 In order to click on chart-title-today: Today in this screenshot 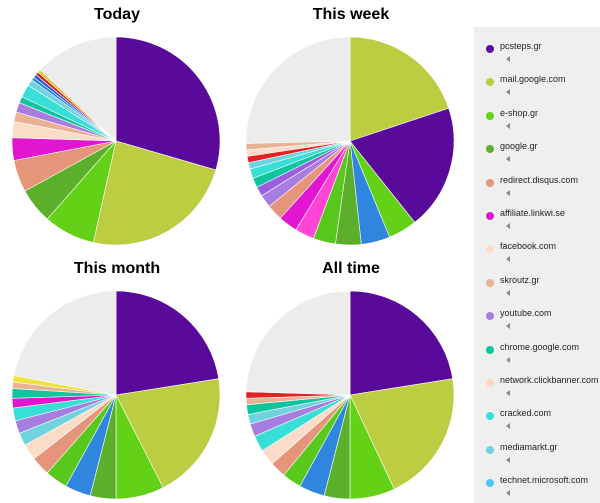, I will do `click(117, 14)`.